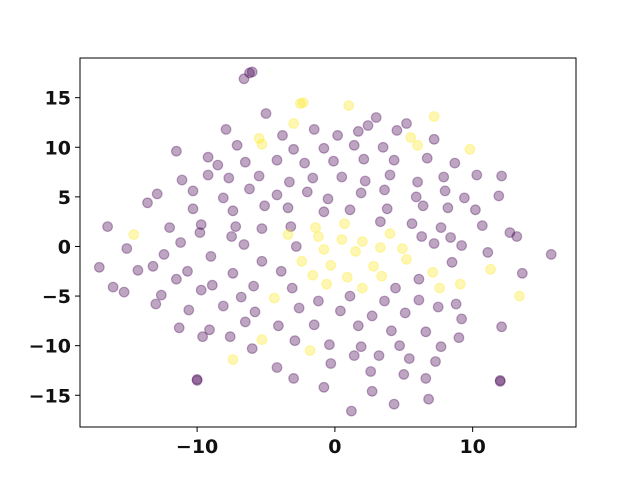 The image size is (640, 480). Describe the element at coordinates (64, 198) in the screenshot. I see `y-tick-label: 5` at that location.